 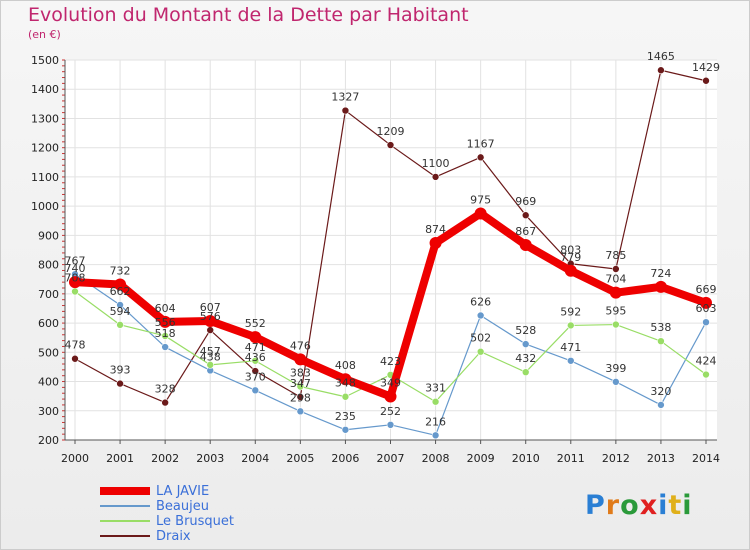 I want to click on data-label: 556, so click(x=165, y=322).